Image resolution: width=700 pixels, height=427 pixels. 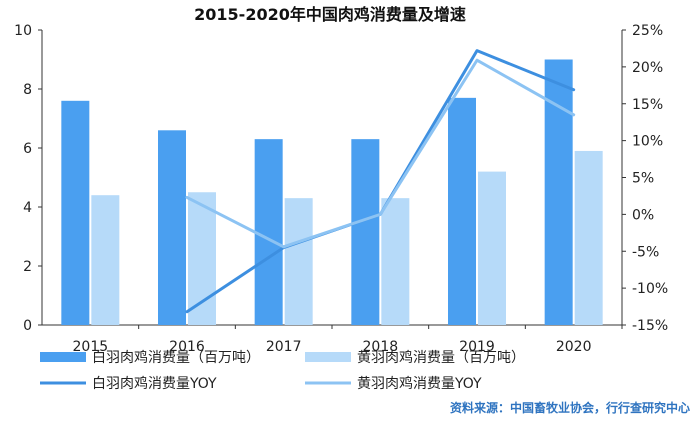 I want to click on y-right-tick-label: -10%, so click(x=650, y=289).